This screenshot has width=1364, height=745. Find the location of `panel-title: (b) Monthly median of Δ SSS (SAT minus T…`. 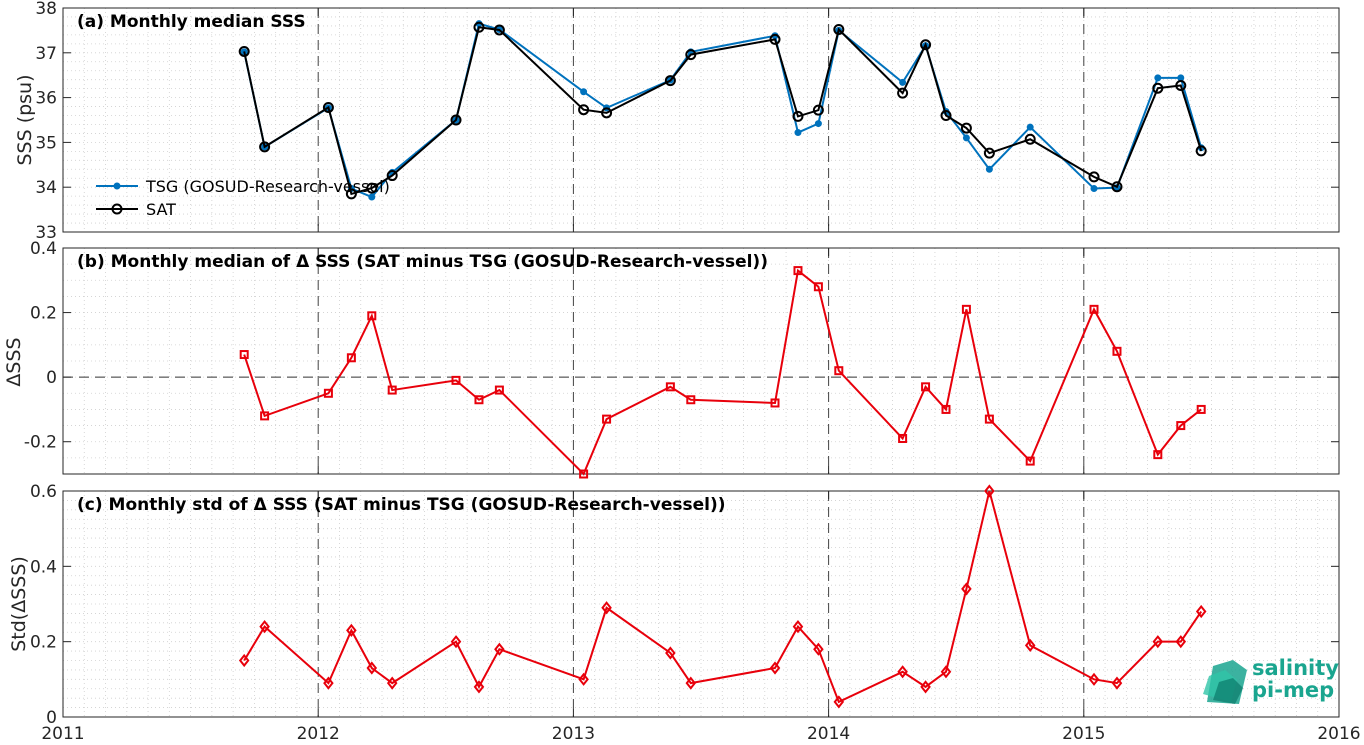

panel-title: (b) Monthly median of Δ SSS (SAT minus T… is located at coordinates (422, 262).